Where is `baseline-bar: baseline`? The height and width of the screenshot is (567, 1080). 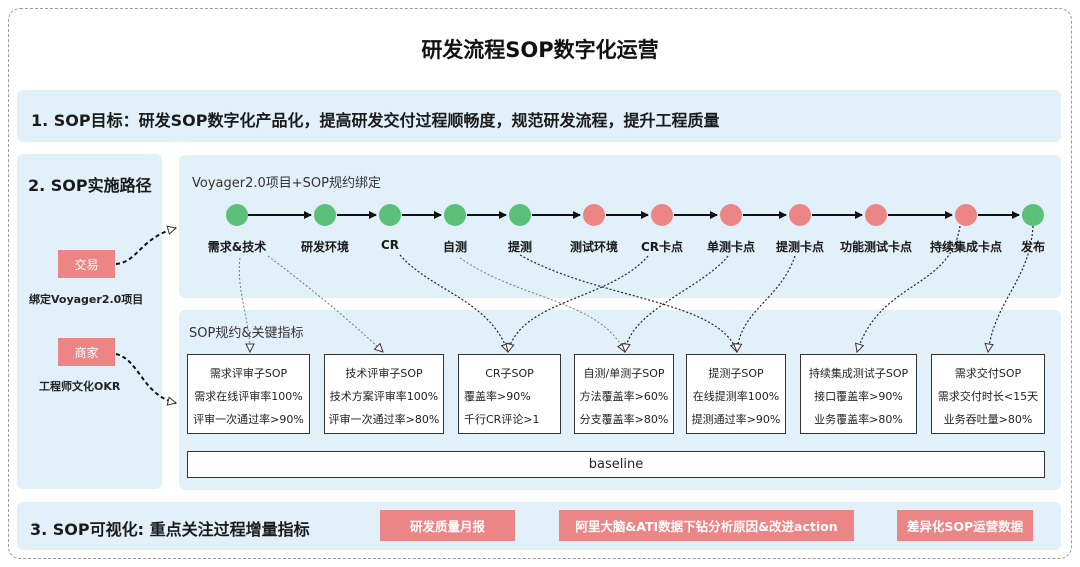 baseline-bar: baseline is located at coordinates (616, 464).